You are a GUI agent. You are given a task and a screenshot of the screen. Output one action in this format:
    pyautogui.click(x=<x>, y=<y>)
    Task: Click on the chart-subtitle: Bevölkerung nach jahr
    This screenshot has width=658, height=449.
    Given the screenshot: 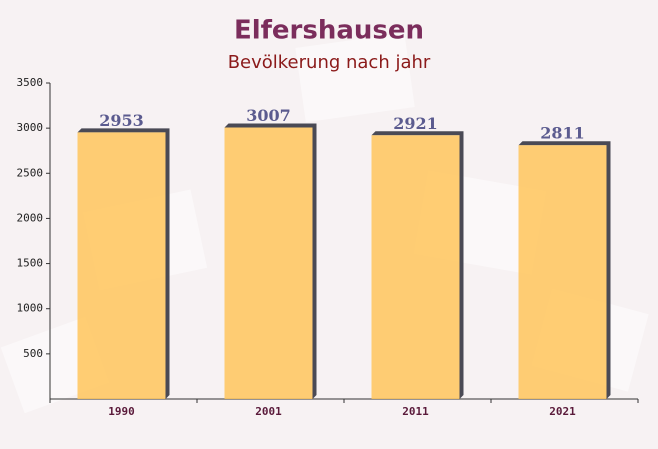 What is the action you would take?
    pyautogui.click(x=329, y=62)
    